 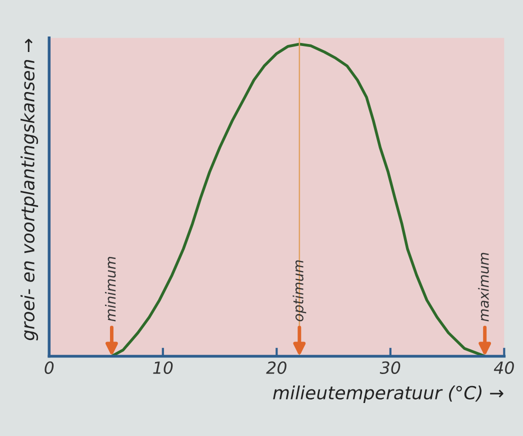 What do you see at coordinates (276, 367) in the screenshot?
I see `x-tick-label: 20` at bounding box center [276, 367].